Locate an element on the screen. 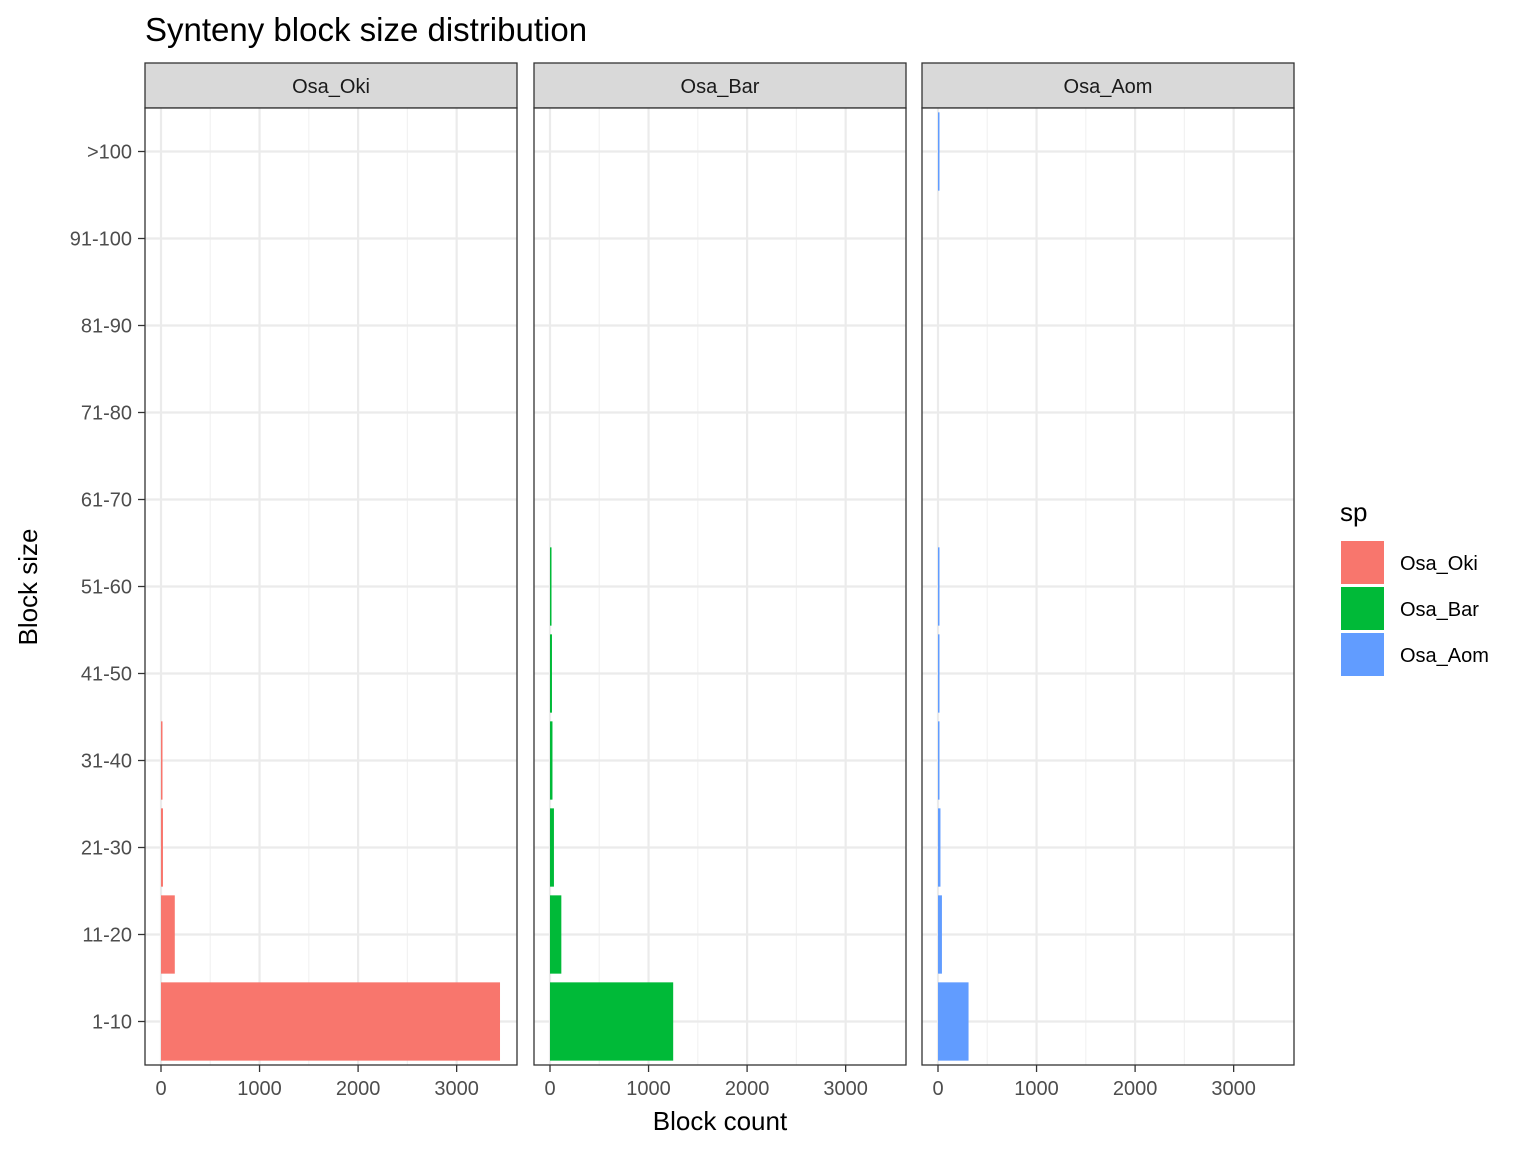 The height and width of the screenshot is (1152, 1536). legend-label-osa-oki: Osa_Oki is located at coordinates (1439, 564).